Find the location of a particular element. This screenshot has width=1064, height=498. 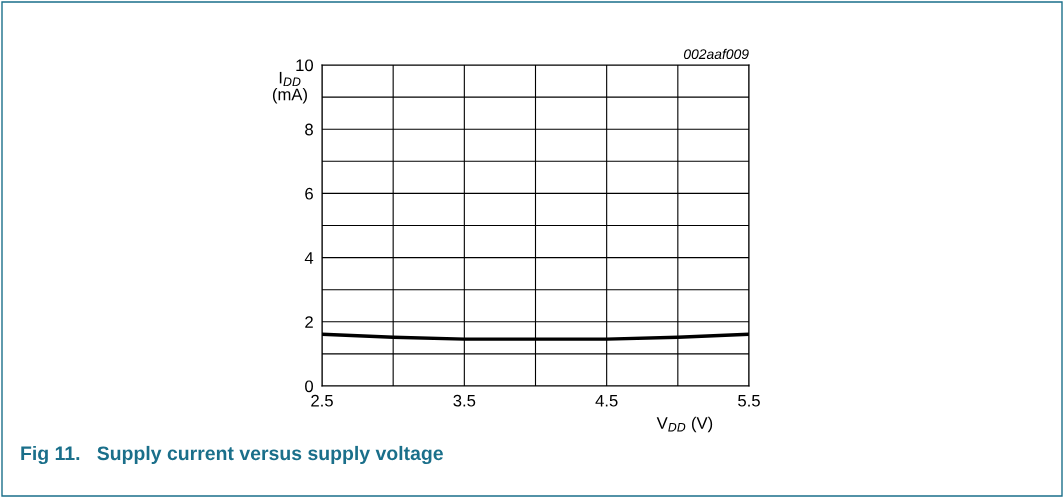

x-tick-label: 2.5 is located at coordinates (322, 400).